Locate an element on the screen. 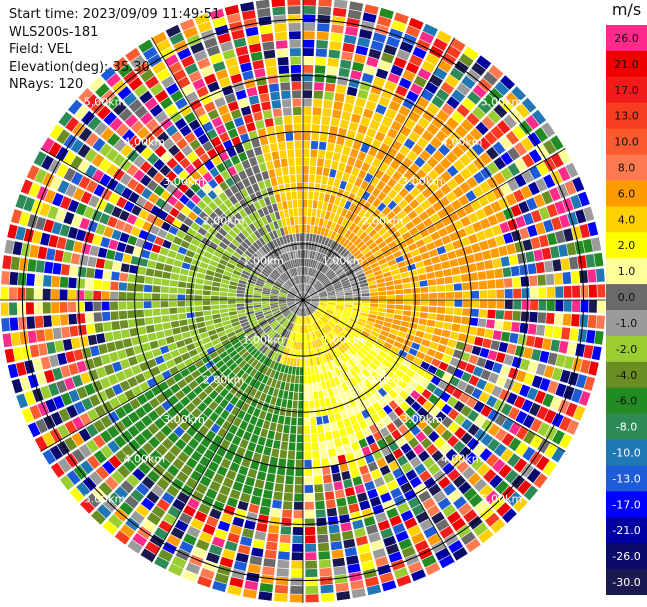 Image resolution: width=647 pixels, height=607 pixels. colorbar-swatch is located at coordinates (626, 530).